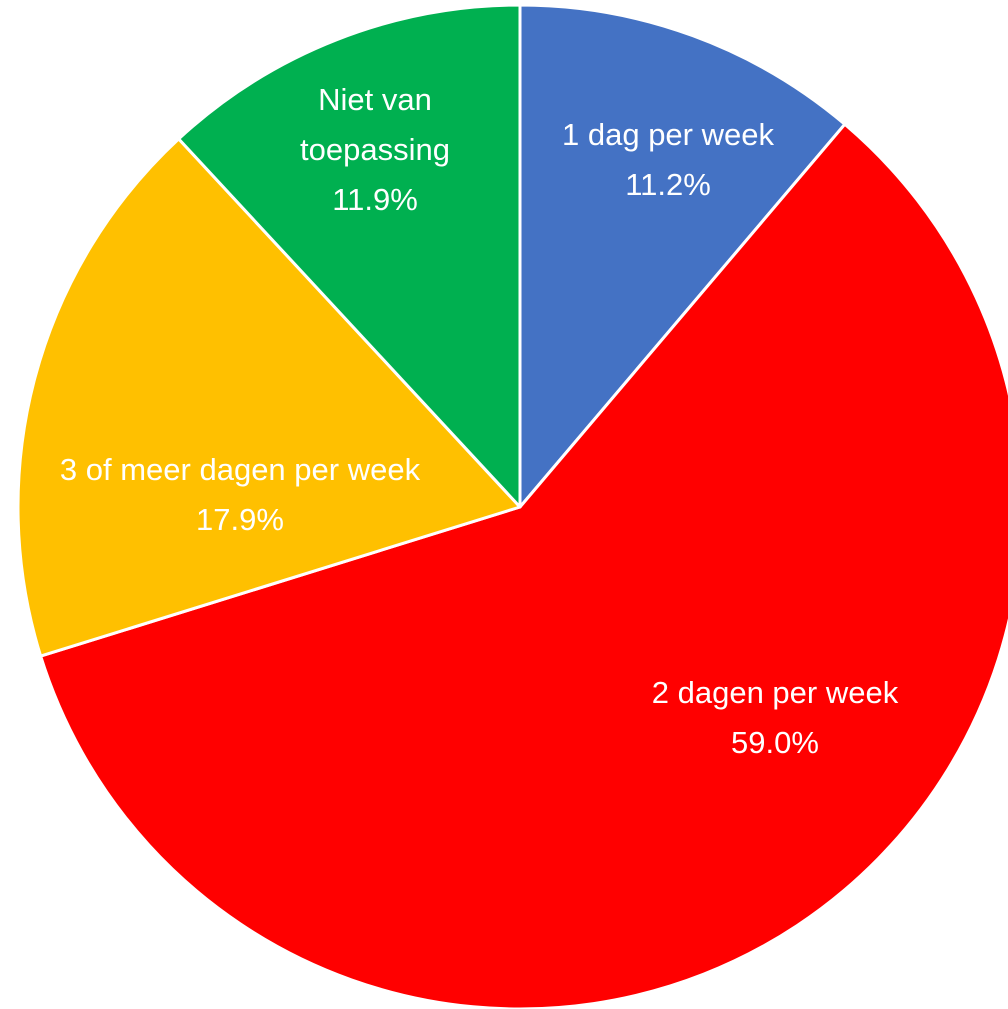  I want to click on value-label: 59.0%, so click(775, 742).